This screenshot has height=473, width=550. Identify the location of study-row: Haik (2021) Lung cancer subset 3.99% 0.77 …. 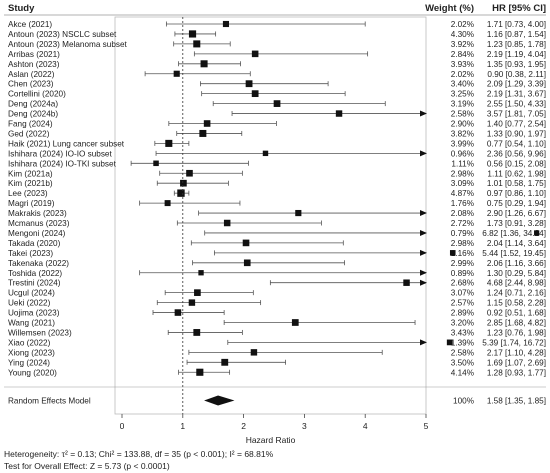
(277, 143).